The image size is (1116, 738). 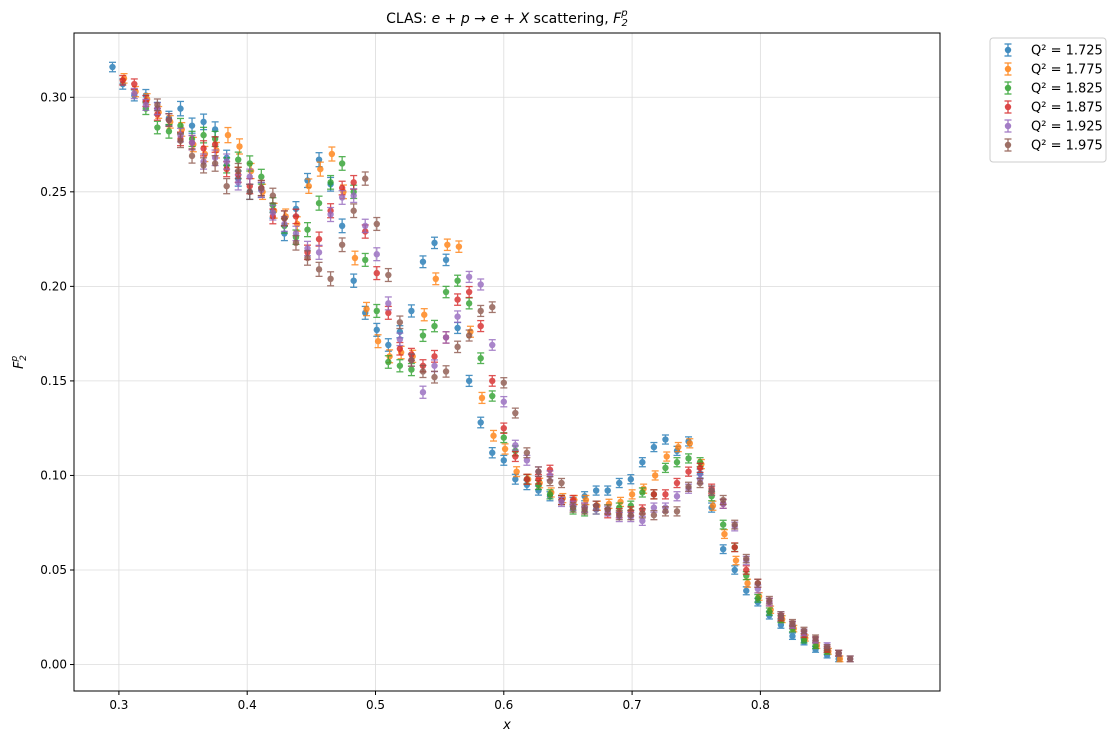 What do you see at coordinates (760, 705) in the screenshot?
I see `x-tick-label: 0.8` at bounding box center [760, 705].